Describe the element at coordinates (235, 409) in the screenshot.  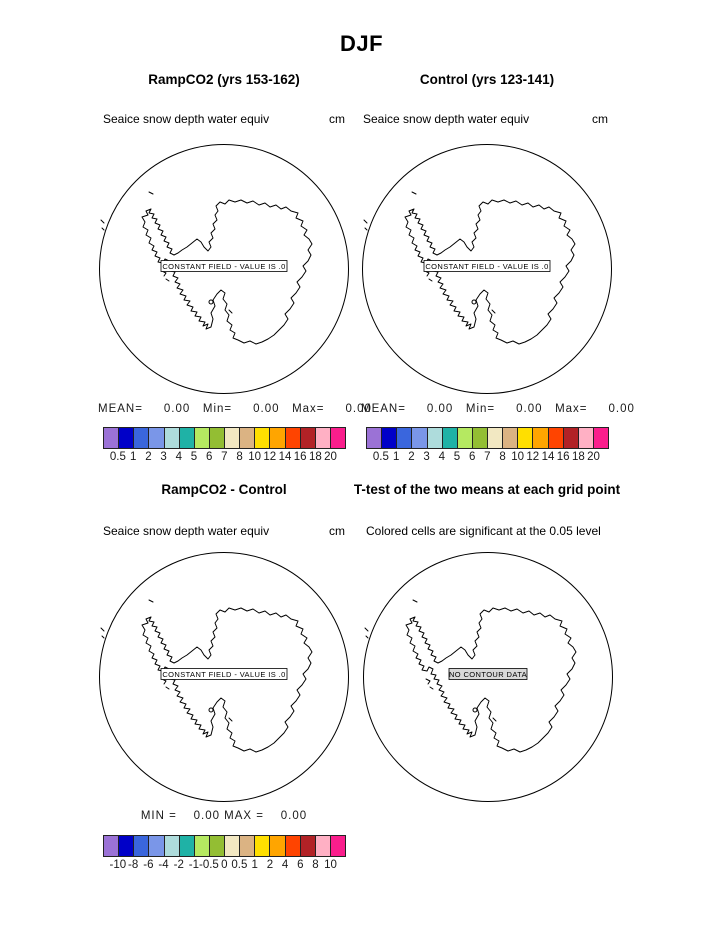
I see `panel1-stats: MEAN= 0.00 Min= 0.00 Max= 0.00` at that location.